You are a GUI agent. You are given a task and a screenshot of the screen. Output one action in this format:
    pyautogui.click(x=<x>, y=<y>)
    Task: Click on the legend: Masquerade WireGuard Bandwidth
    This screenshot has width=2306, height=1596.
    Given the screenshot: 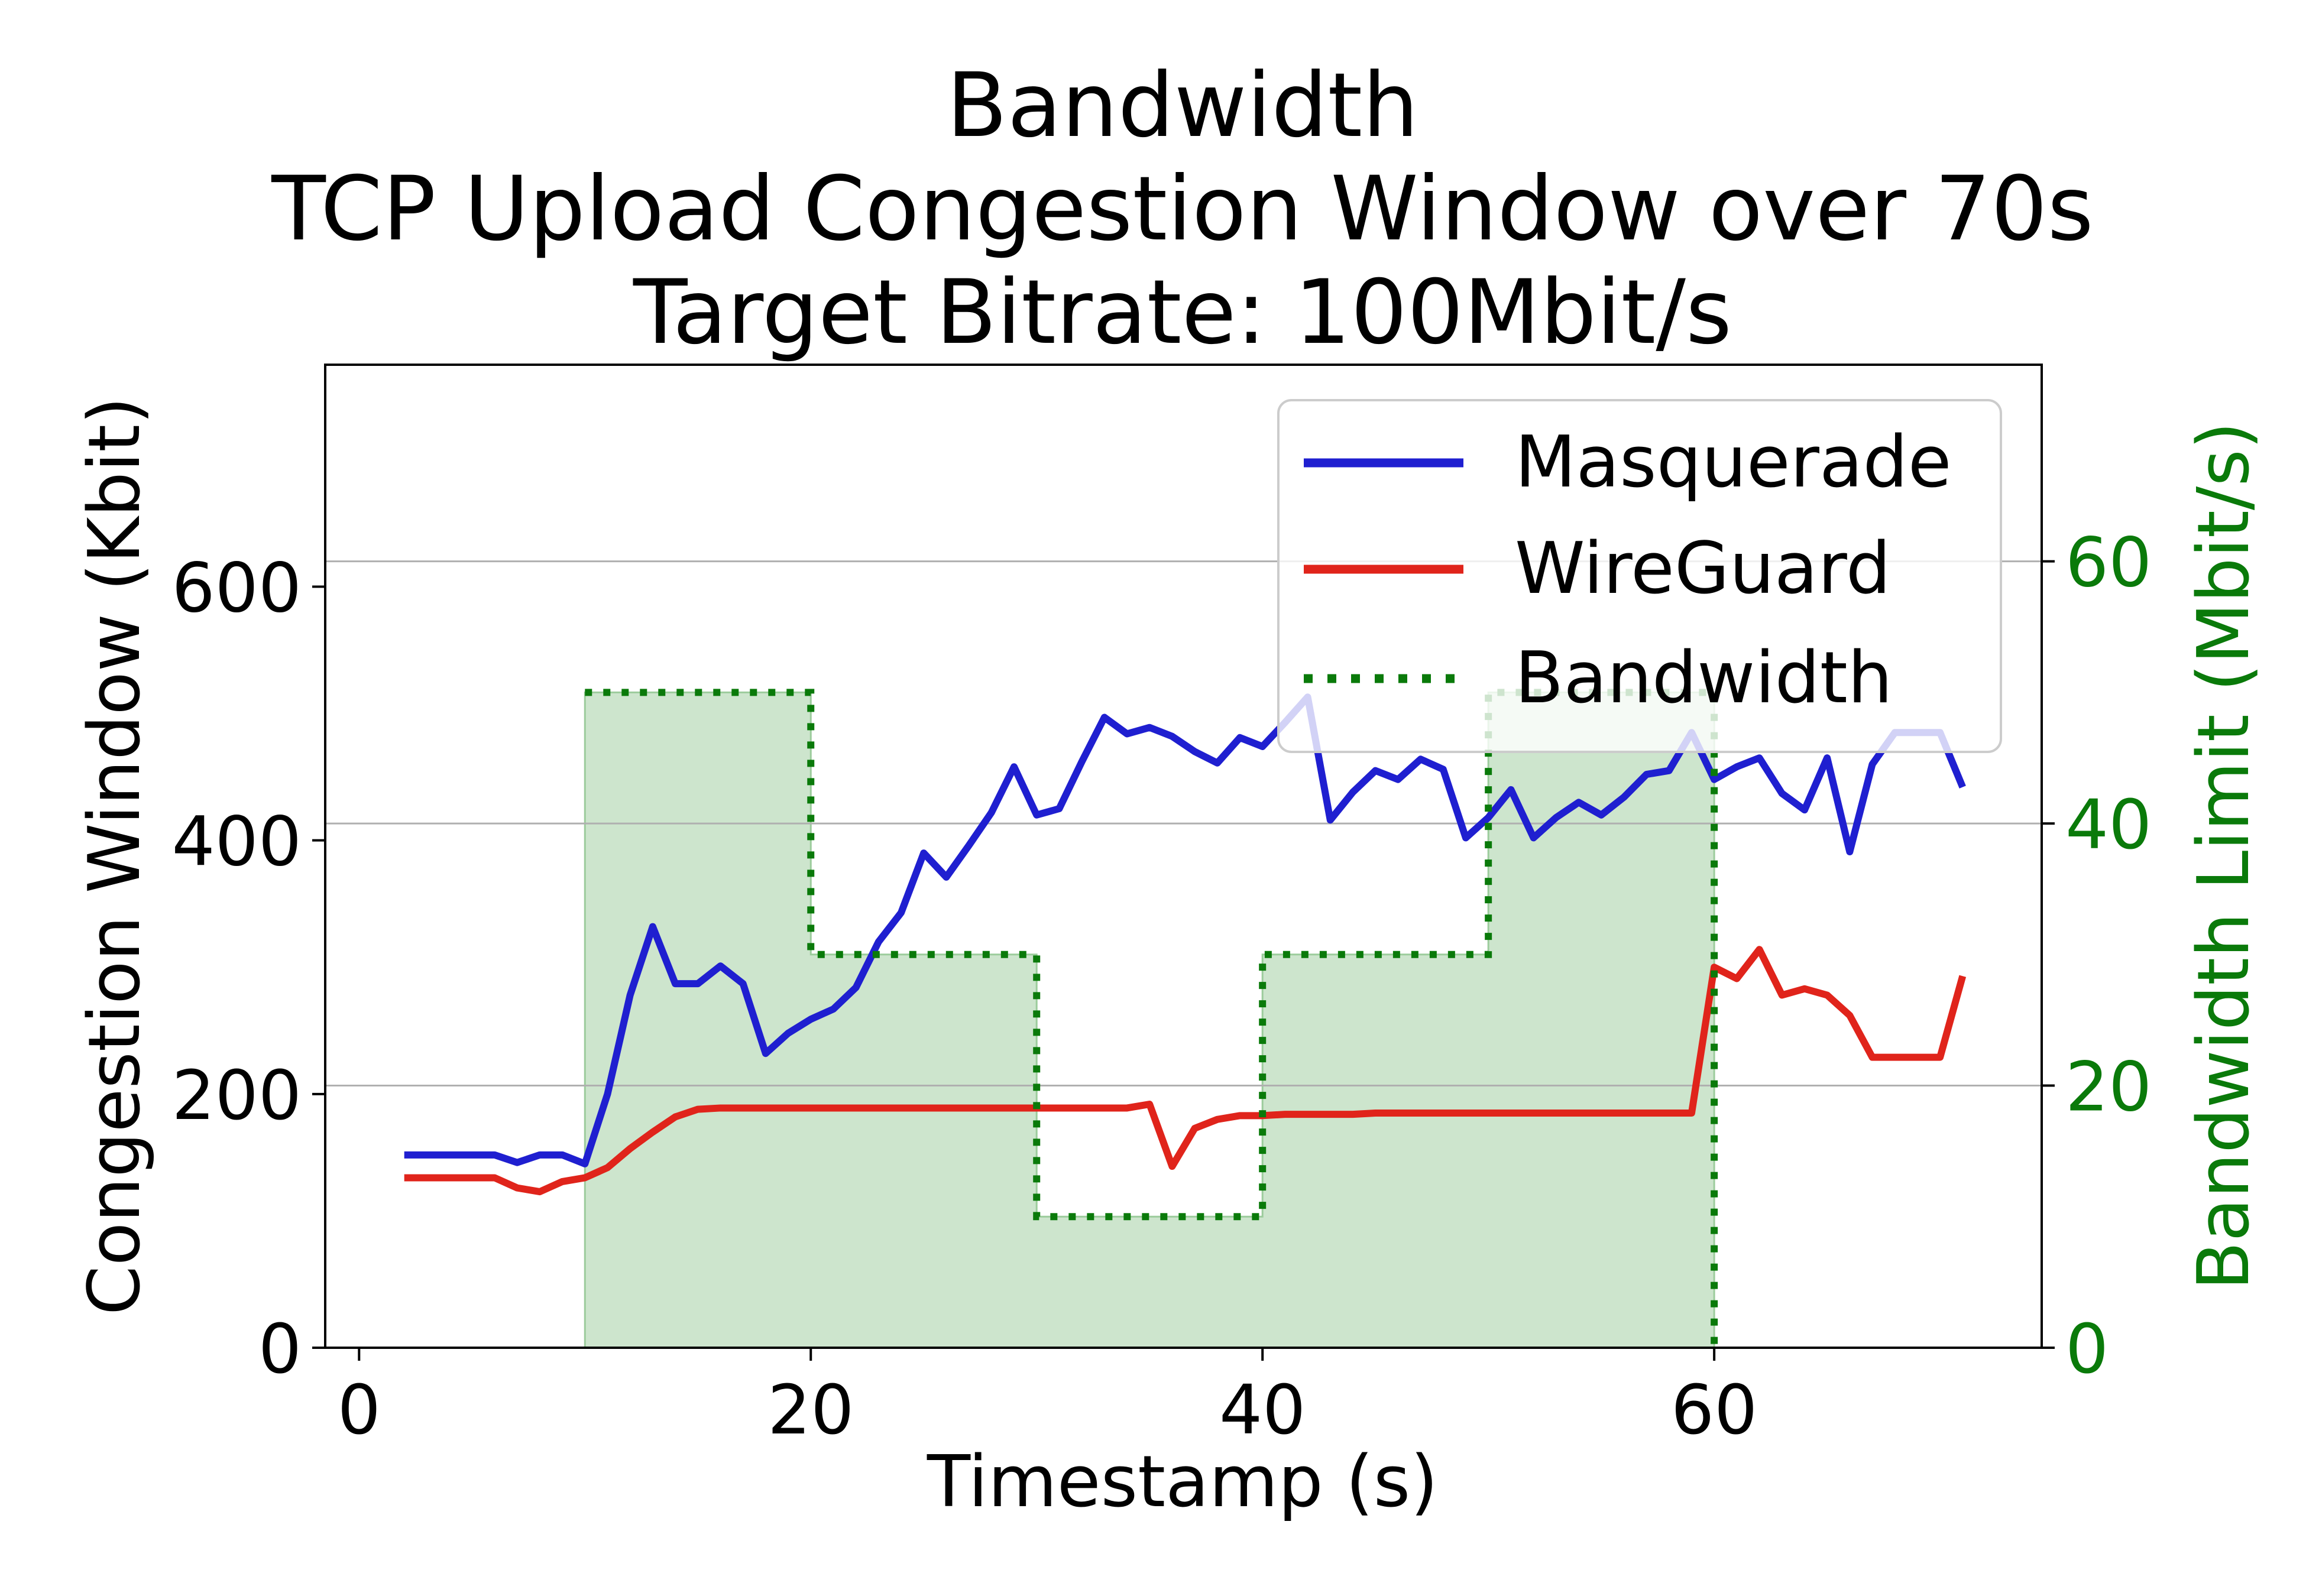 What is the action you would take?
    pyautogui.click(x=1639, y=576)
    